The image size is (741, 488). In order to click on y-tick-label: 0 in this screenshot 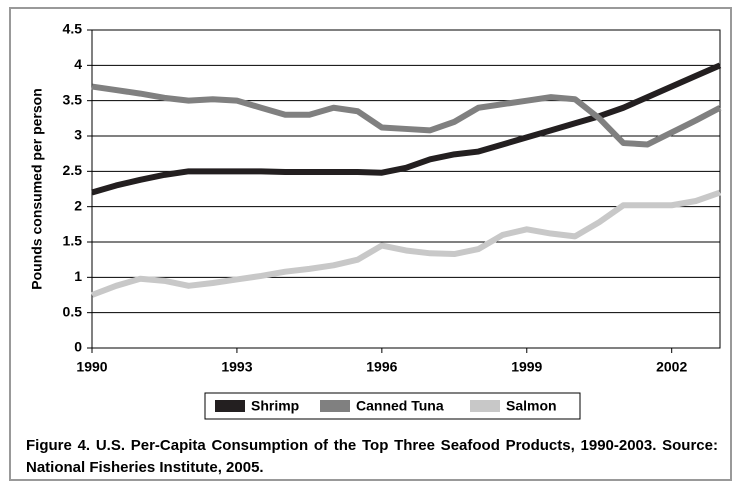, I will do `click(78, 347)`.